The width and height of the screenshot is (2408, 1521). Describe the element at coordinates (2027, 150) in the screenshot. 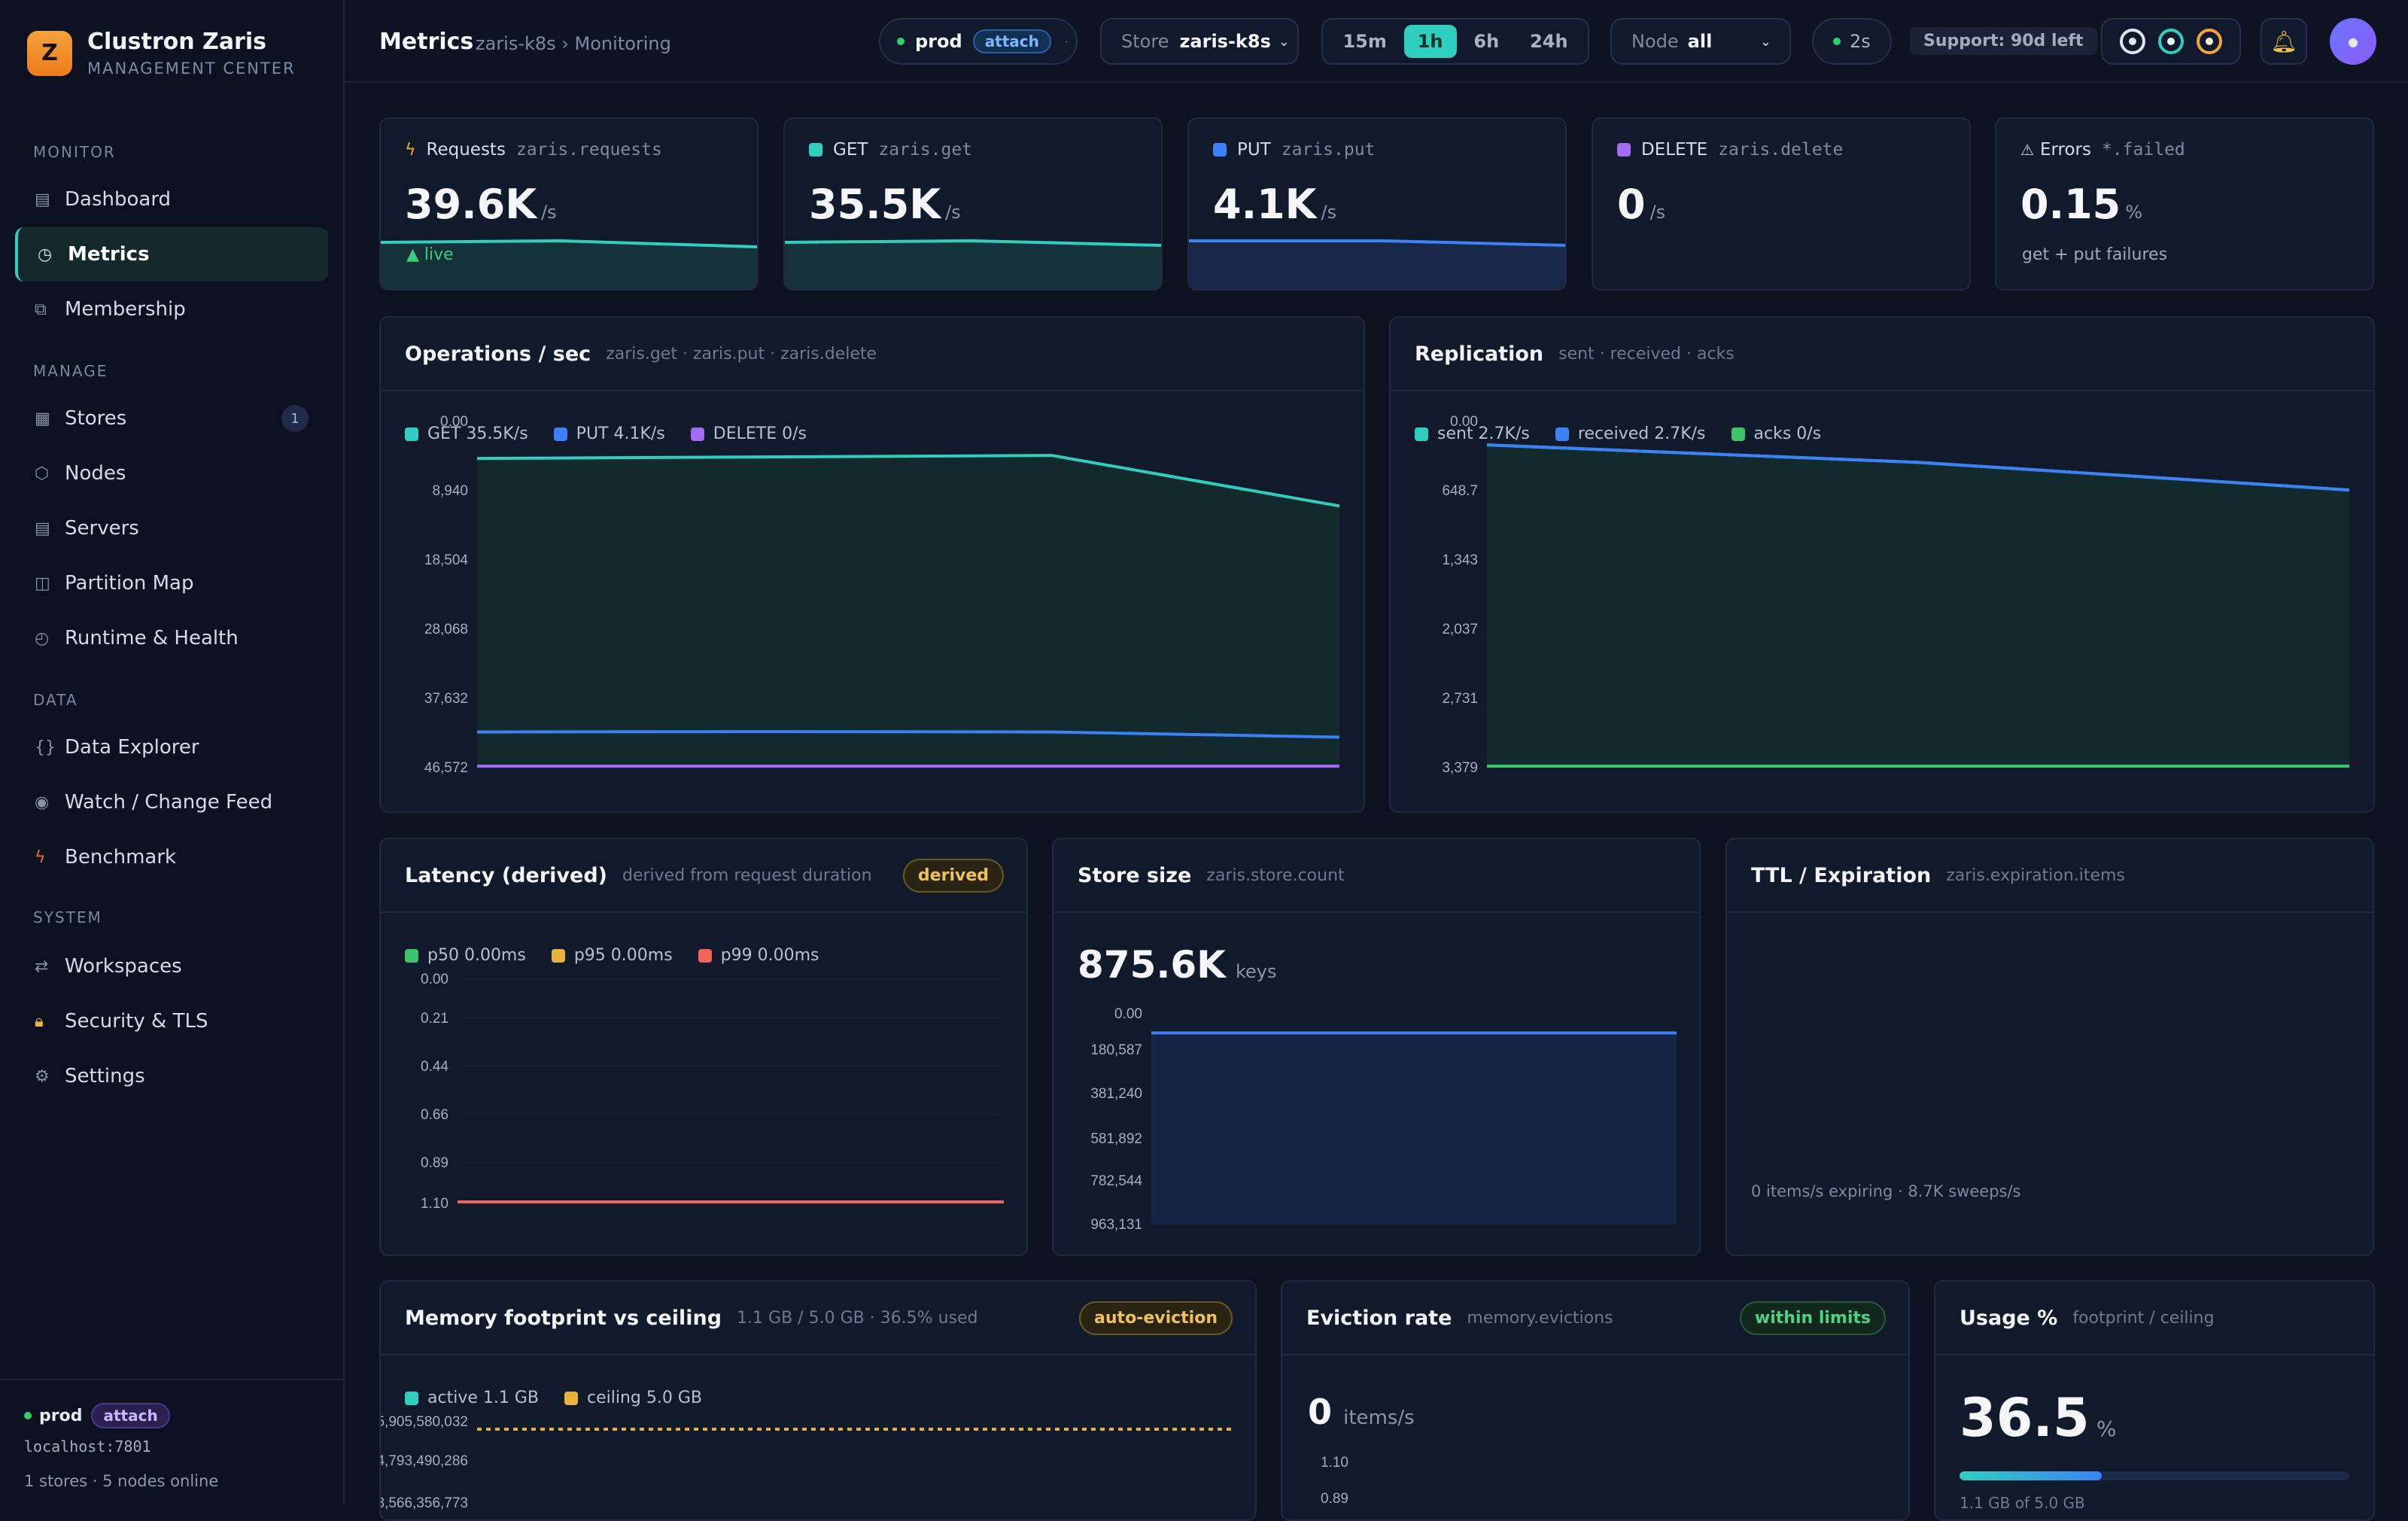

I see `warning-icon: ⚠` at that location.